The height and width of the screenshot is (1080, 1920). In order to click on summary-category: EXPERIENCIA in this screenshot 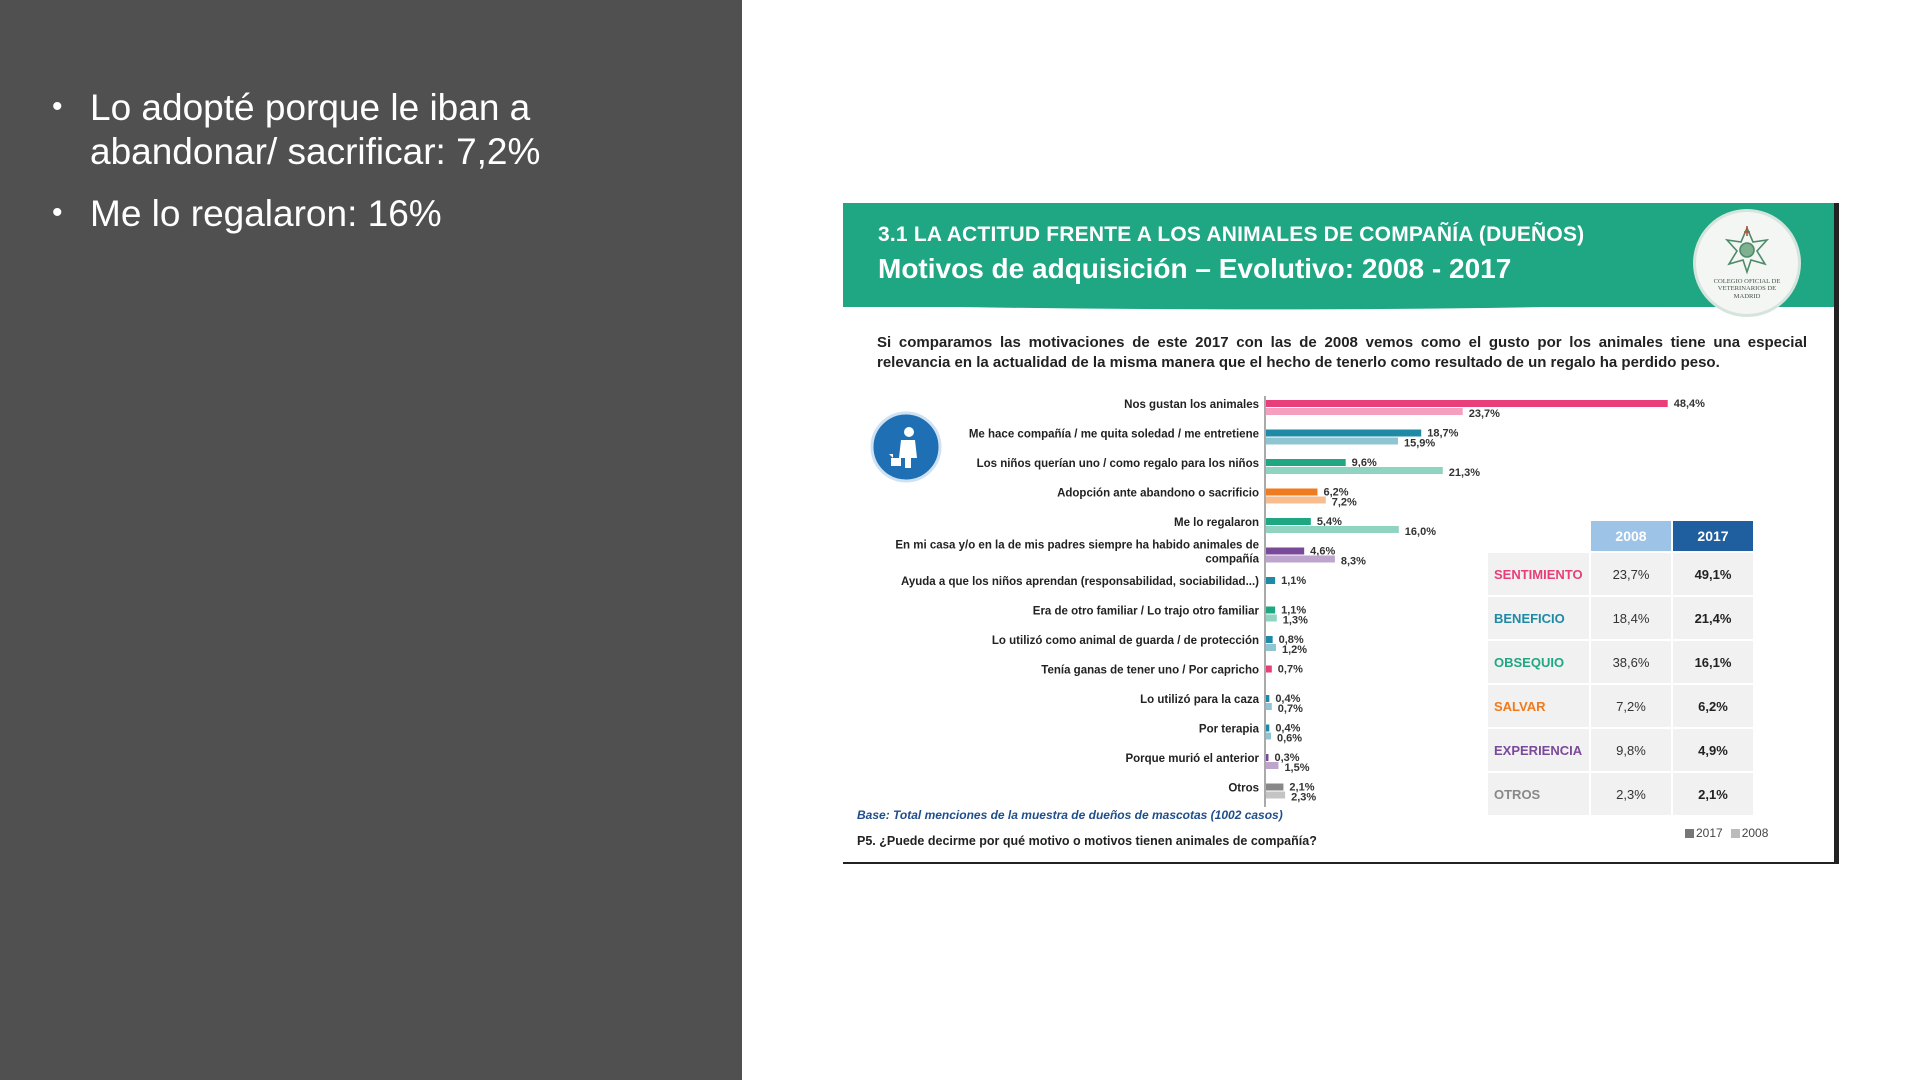, I will do `click(1538, 750)`.